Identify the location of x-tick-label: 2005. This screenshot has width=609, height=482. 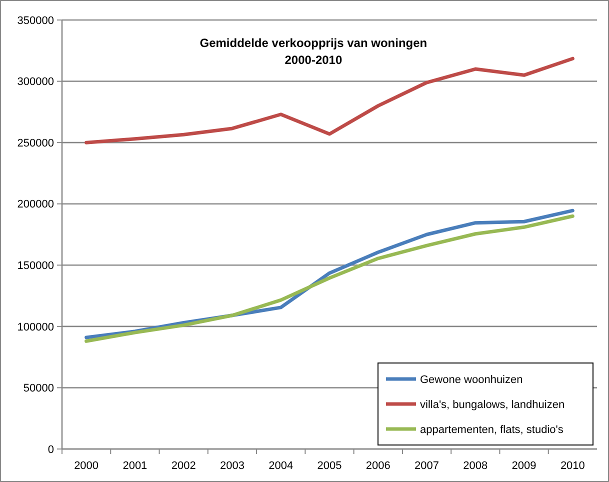
(329, 466).